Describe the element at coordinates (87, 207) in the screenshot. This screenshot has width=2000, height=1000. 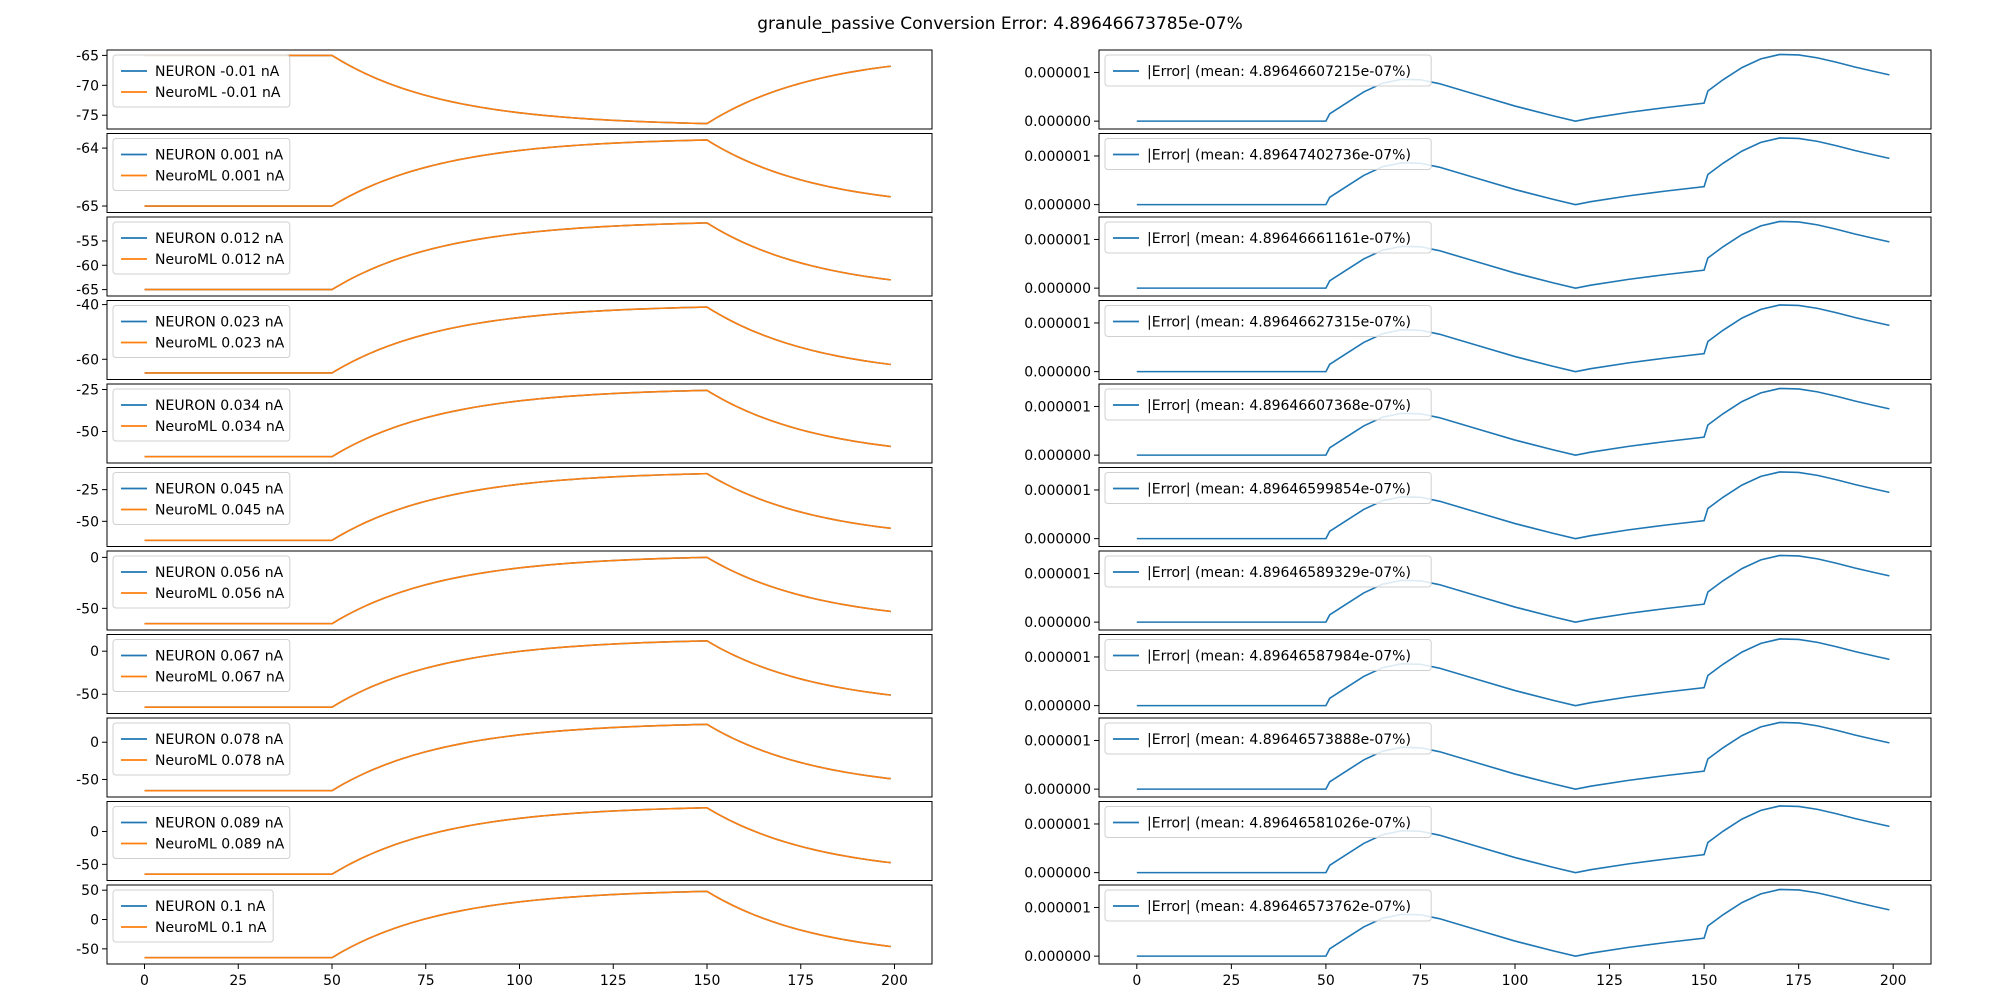
I see `y-tick-label: -65` at that location.